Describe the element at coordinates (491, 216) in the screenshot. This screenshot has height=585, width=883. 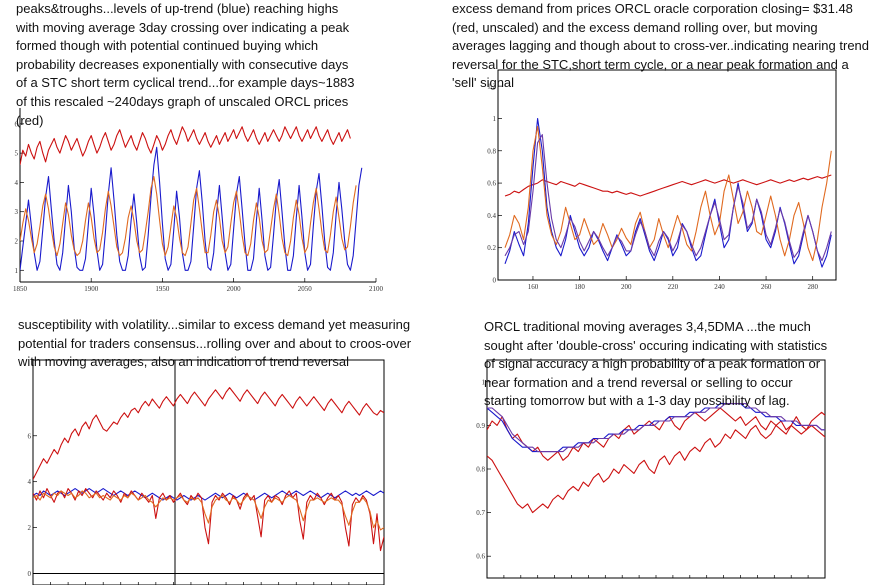
I see `excess-demand-y-tick-label: 0.4` at that location.